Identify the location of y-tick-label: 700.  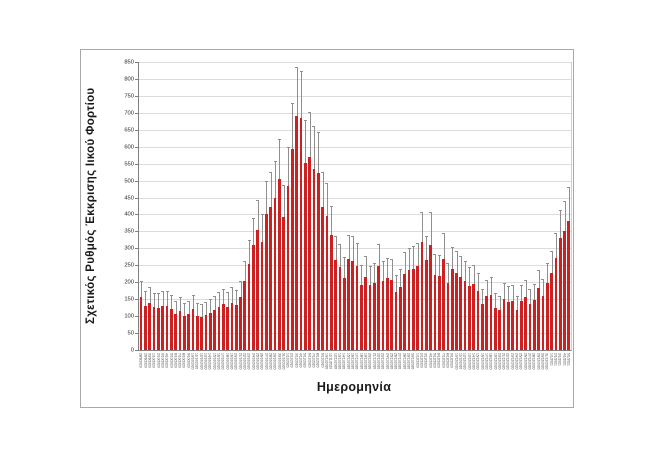
(129, 112).